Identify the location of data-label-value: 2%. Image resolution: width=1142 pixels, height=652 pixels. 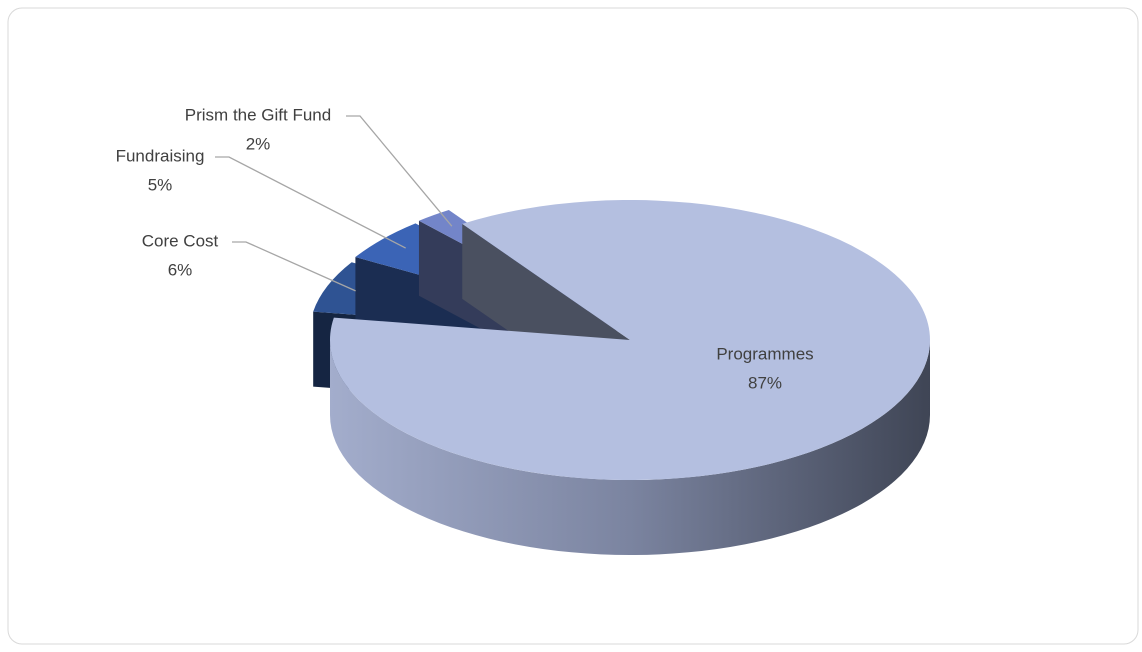
(258, 143).